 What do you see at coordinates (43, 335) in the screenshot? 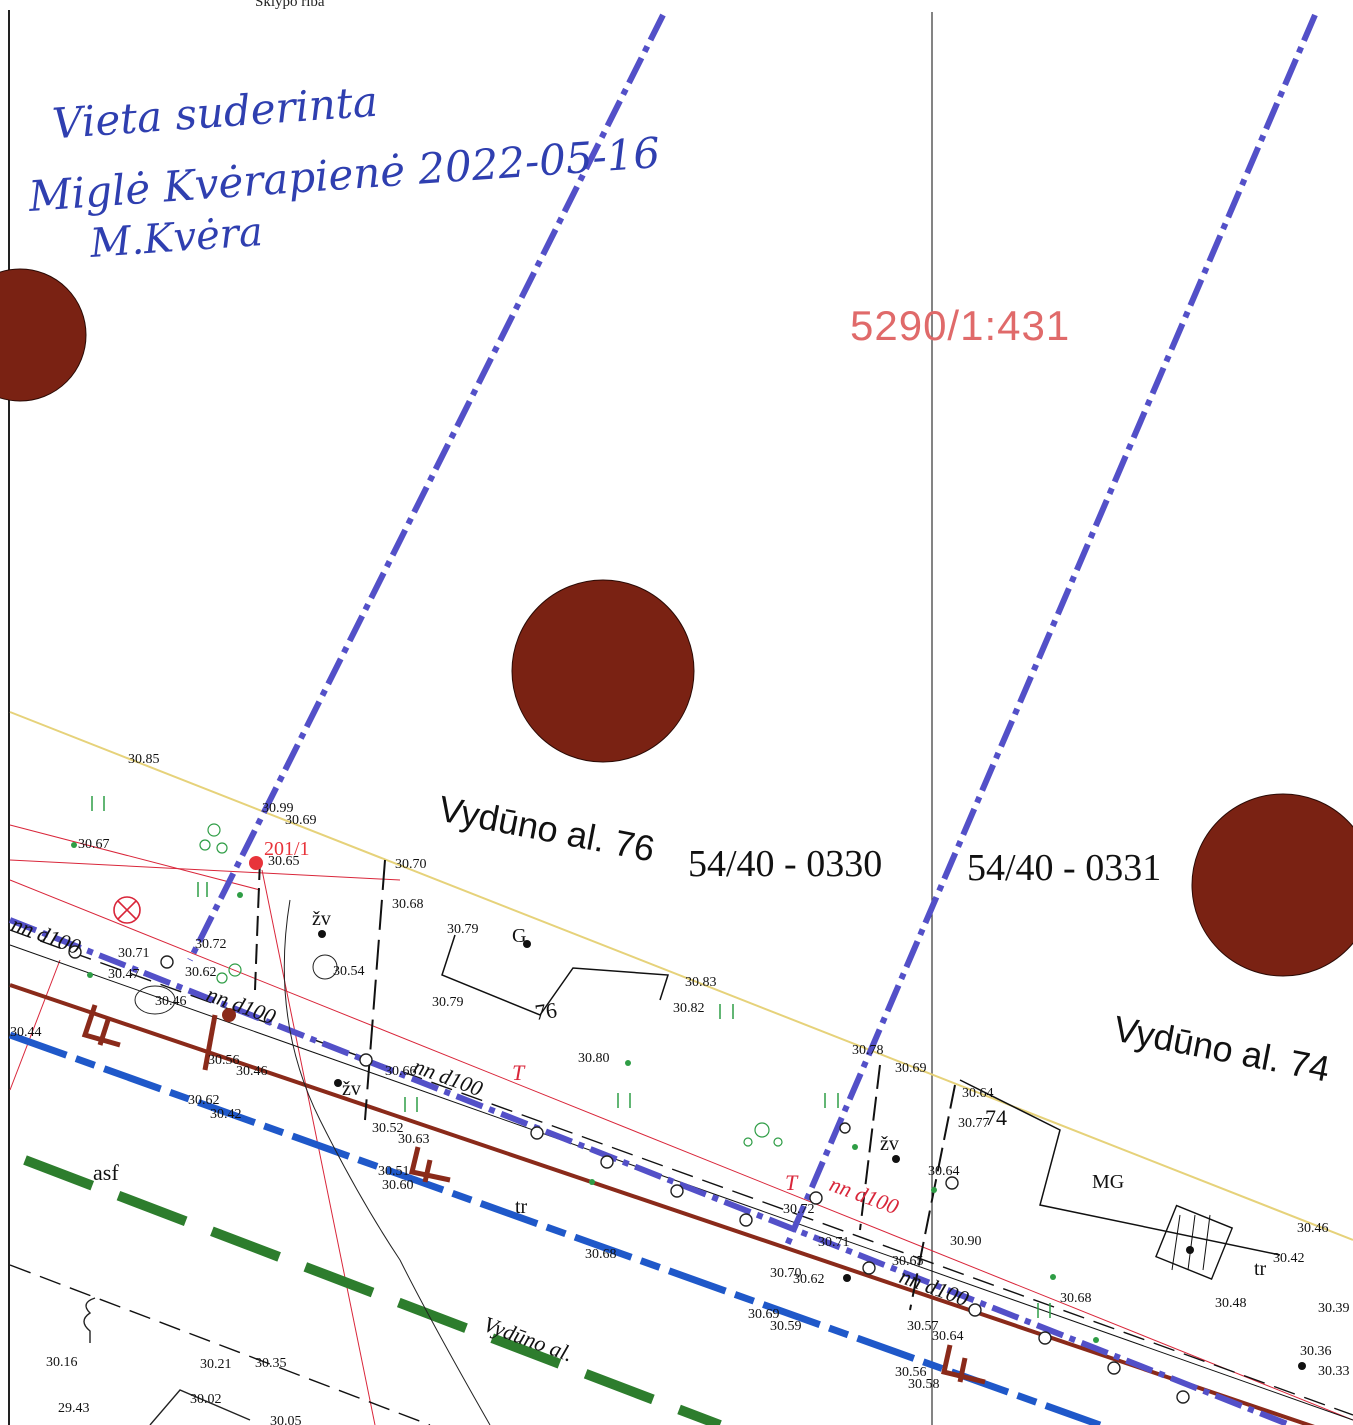
I see `marker-circle-left` at bounding box center [43, 335].